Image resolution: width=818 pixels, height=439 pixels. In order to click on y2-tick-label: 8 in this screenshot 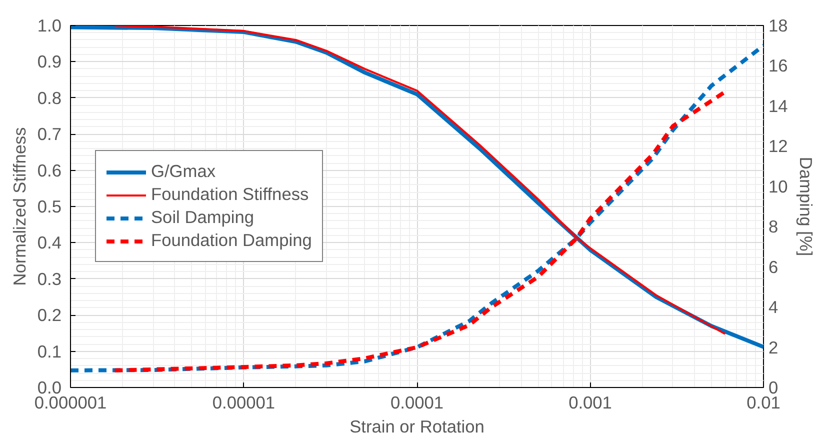, I will do `click(773, 226)`.